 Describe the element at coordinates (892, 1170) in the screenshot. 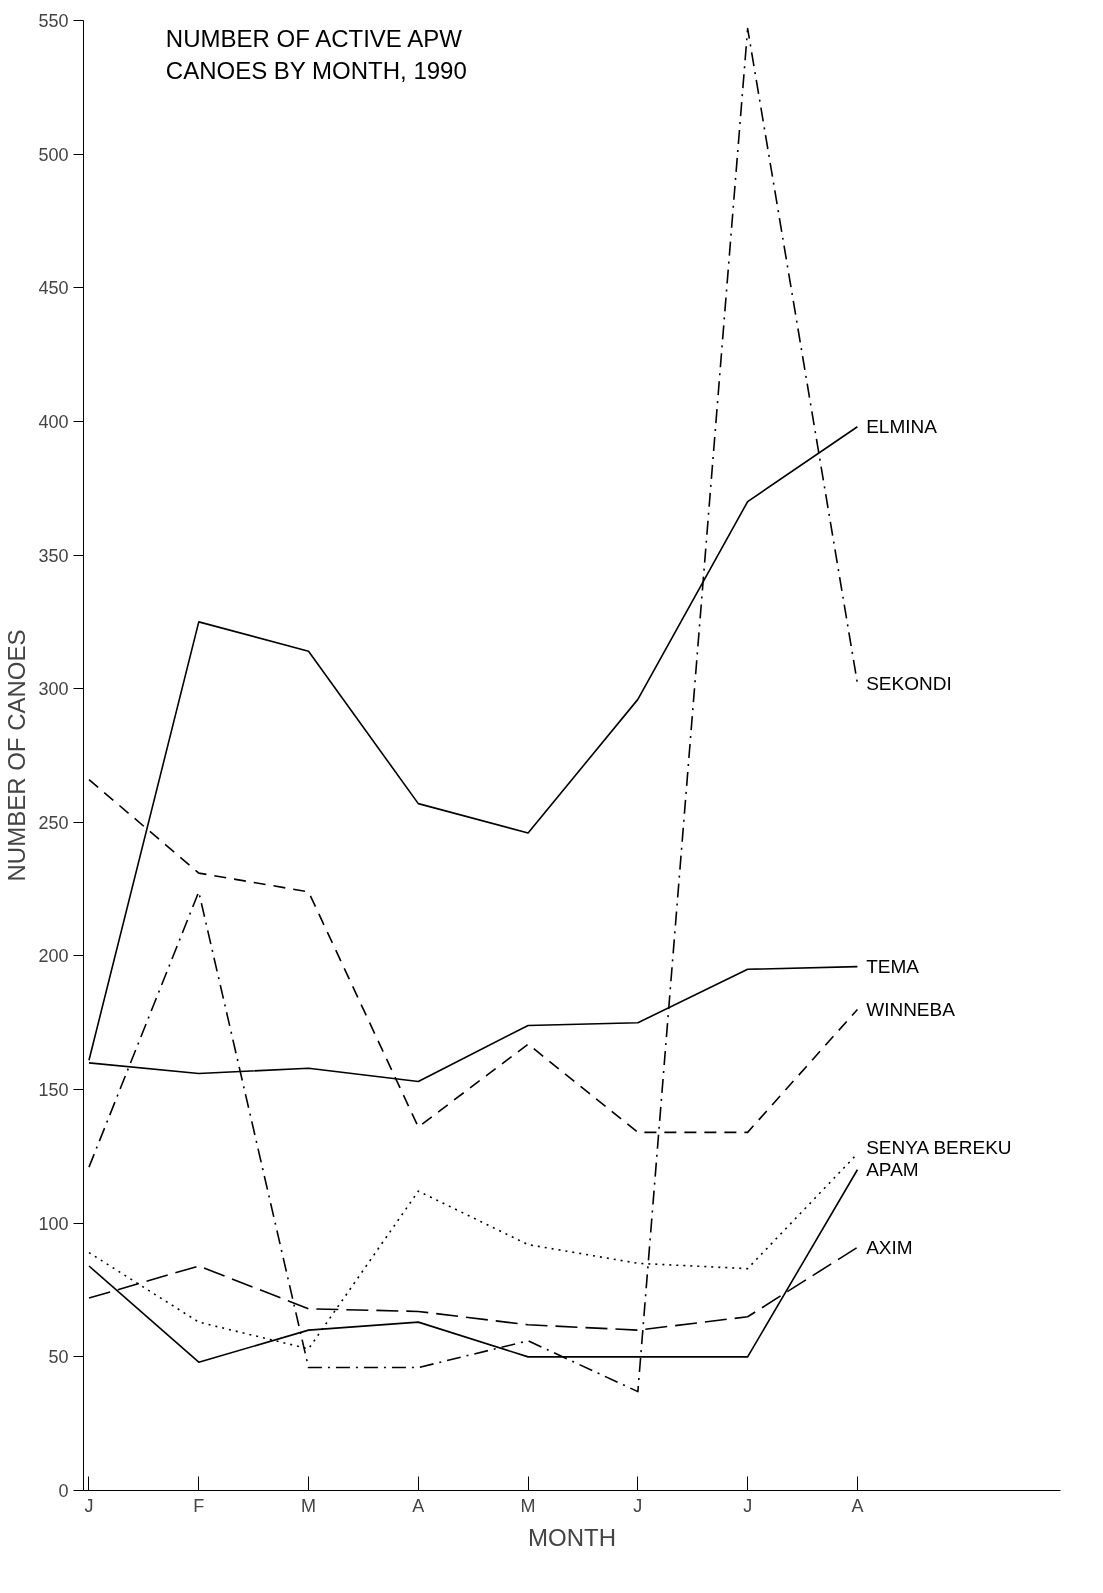

I see `series-label: APAM` at that location.